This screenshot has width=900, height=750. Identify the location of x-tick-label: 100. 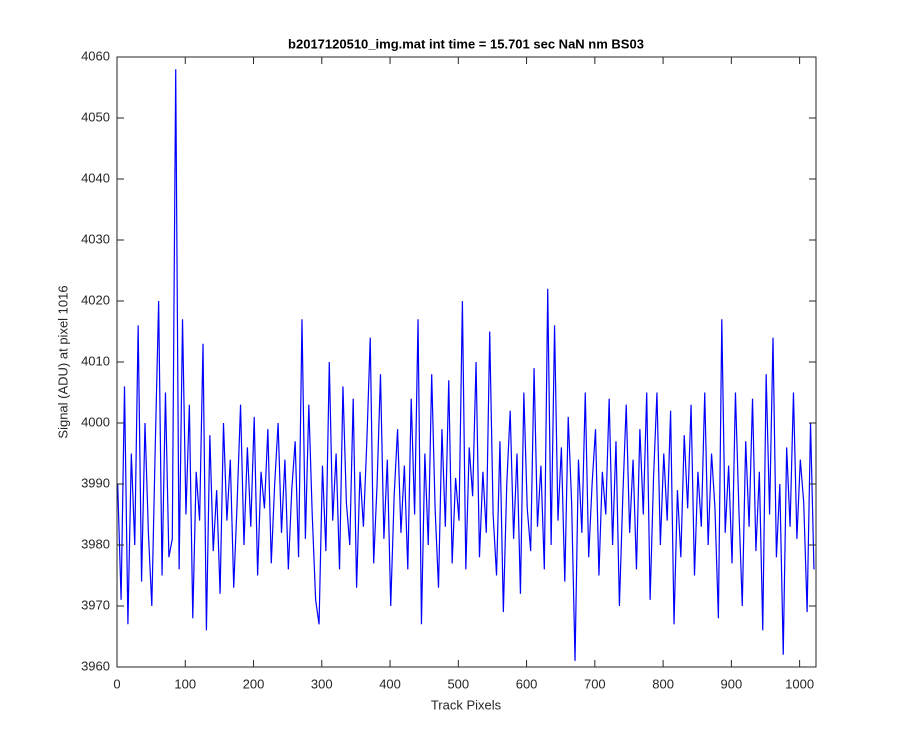
(185, 683).